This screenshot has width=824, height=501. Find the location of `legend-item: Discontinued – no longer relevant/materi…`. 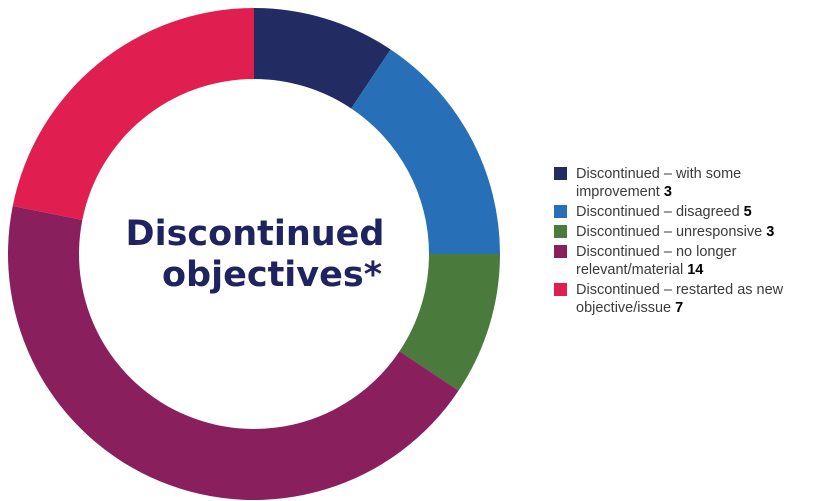

legend-item: Discontinued – no longer relevant/materi… is located at coordinates (685, 261).